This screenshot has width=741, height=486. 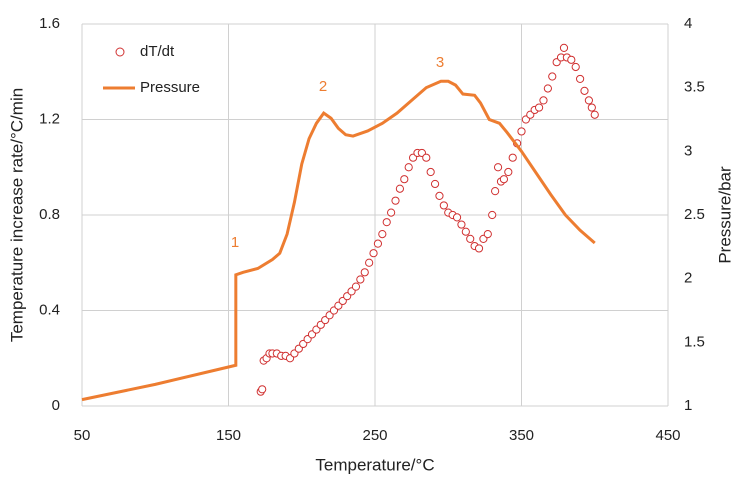 I want to click on y-tick-label: 0.4, so click(x=49, y=309).